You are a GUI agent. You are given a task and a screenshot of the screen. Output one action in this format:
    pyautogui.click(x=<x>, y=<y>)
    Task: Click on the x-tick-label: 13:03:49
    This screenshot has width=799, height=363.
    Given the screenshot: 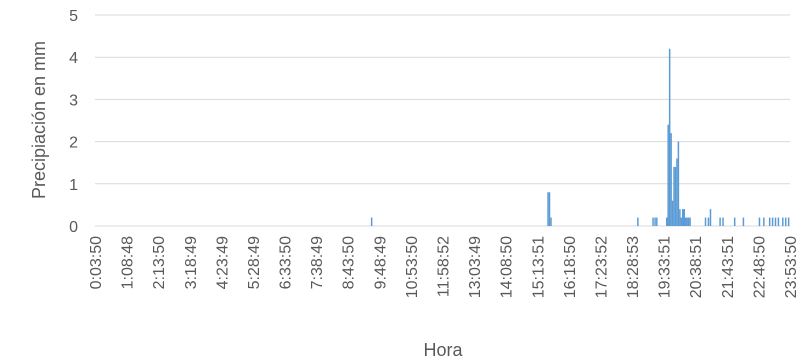 What is the action you would take?
    pyautogui.click(x=475, y=267)
    